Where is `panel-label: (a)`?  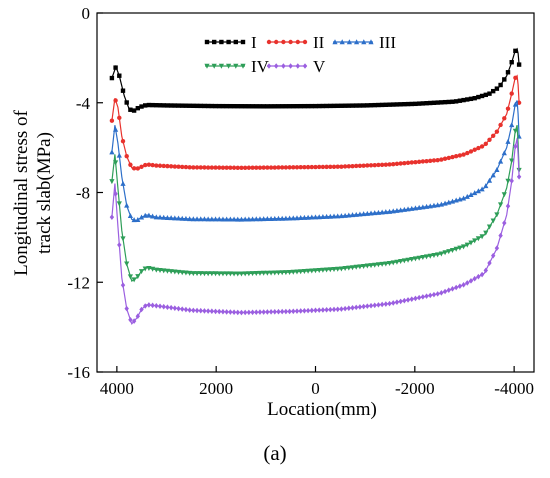
panel-label: (a) is located at coordinates (274, 453).